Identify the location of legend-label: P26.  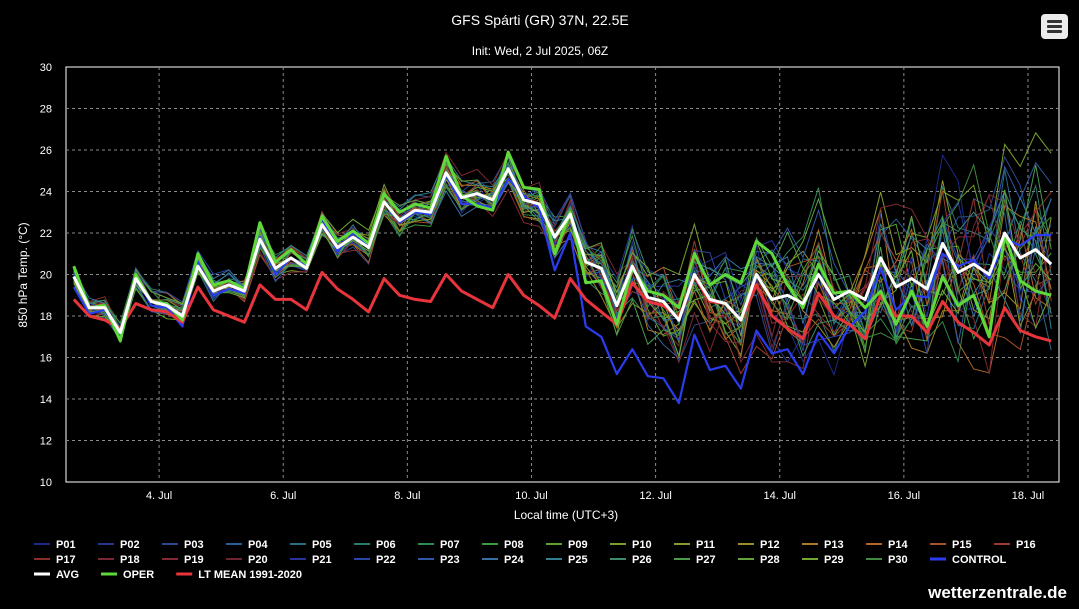
(642, 560).